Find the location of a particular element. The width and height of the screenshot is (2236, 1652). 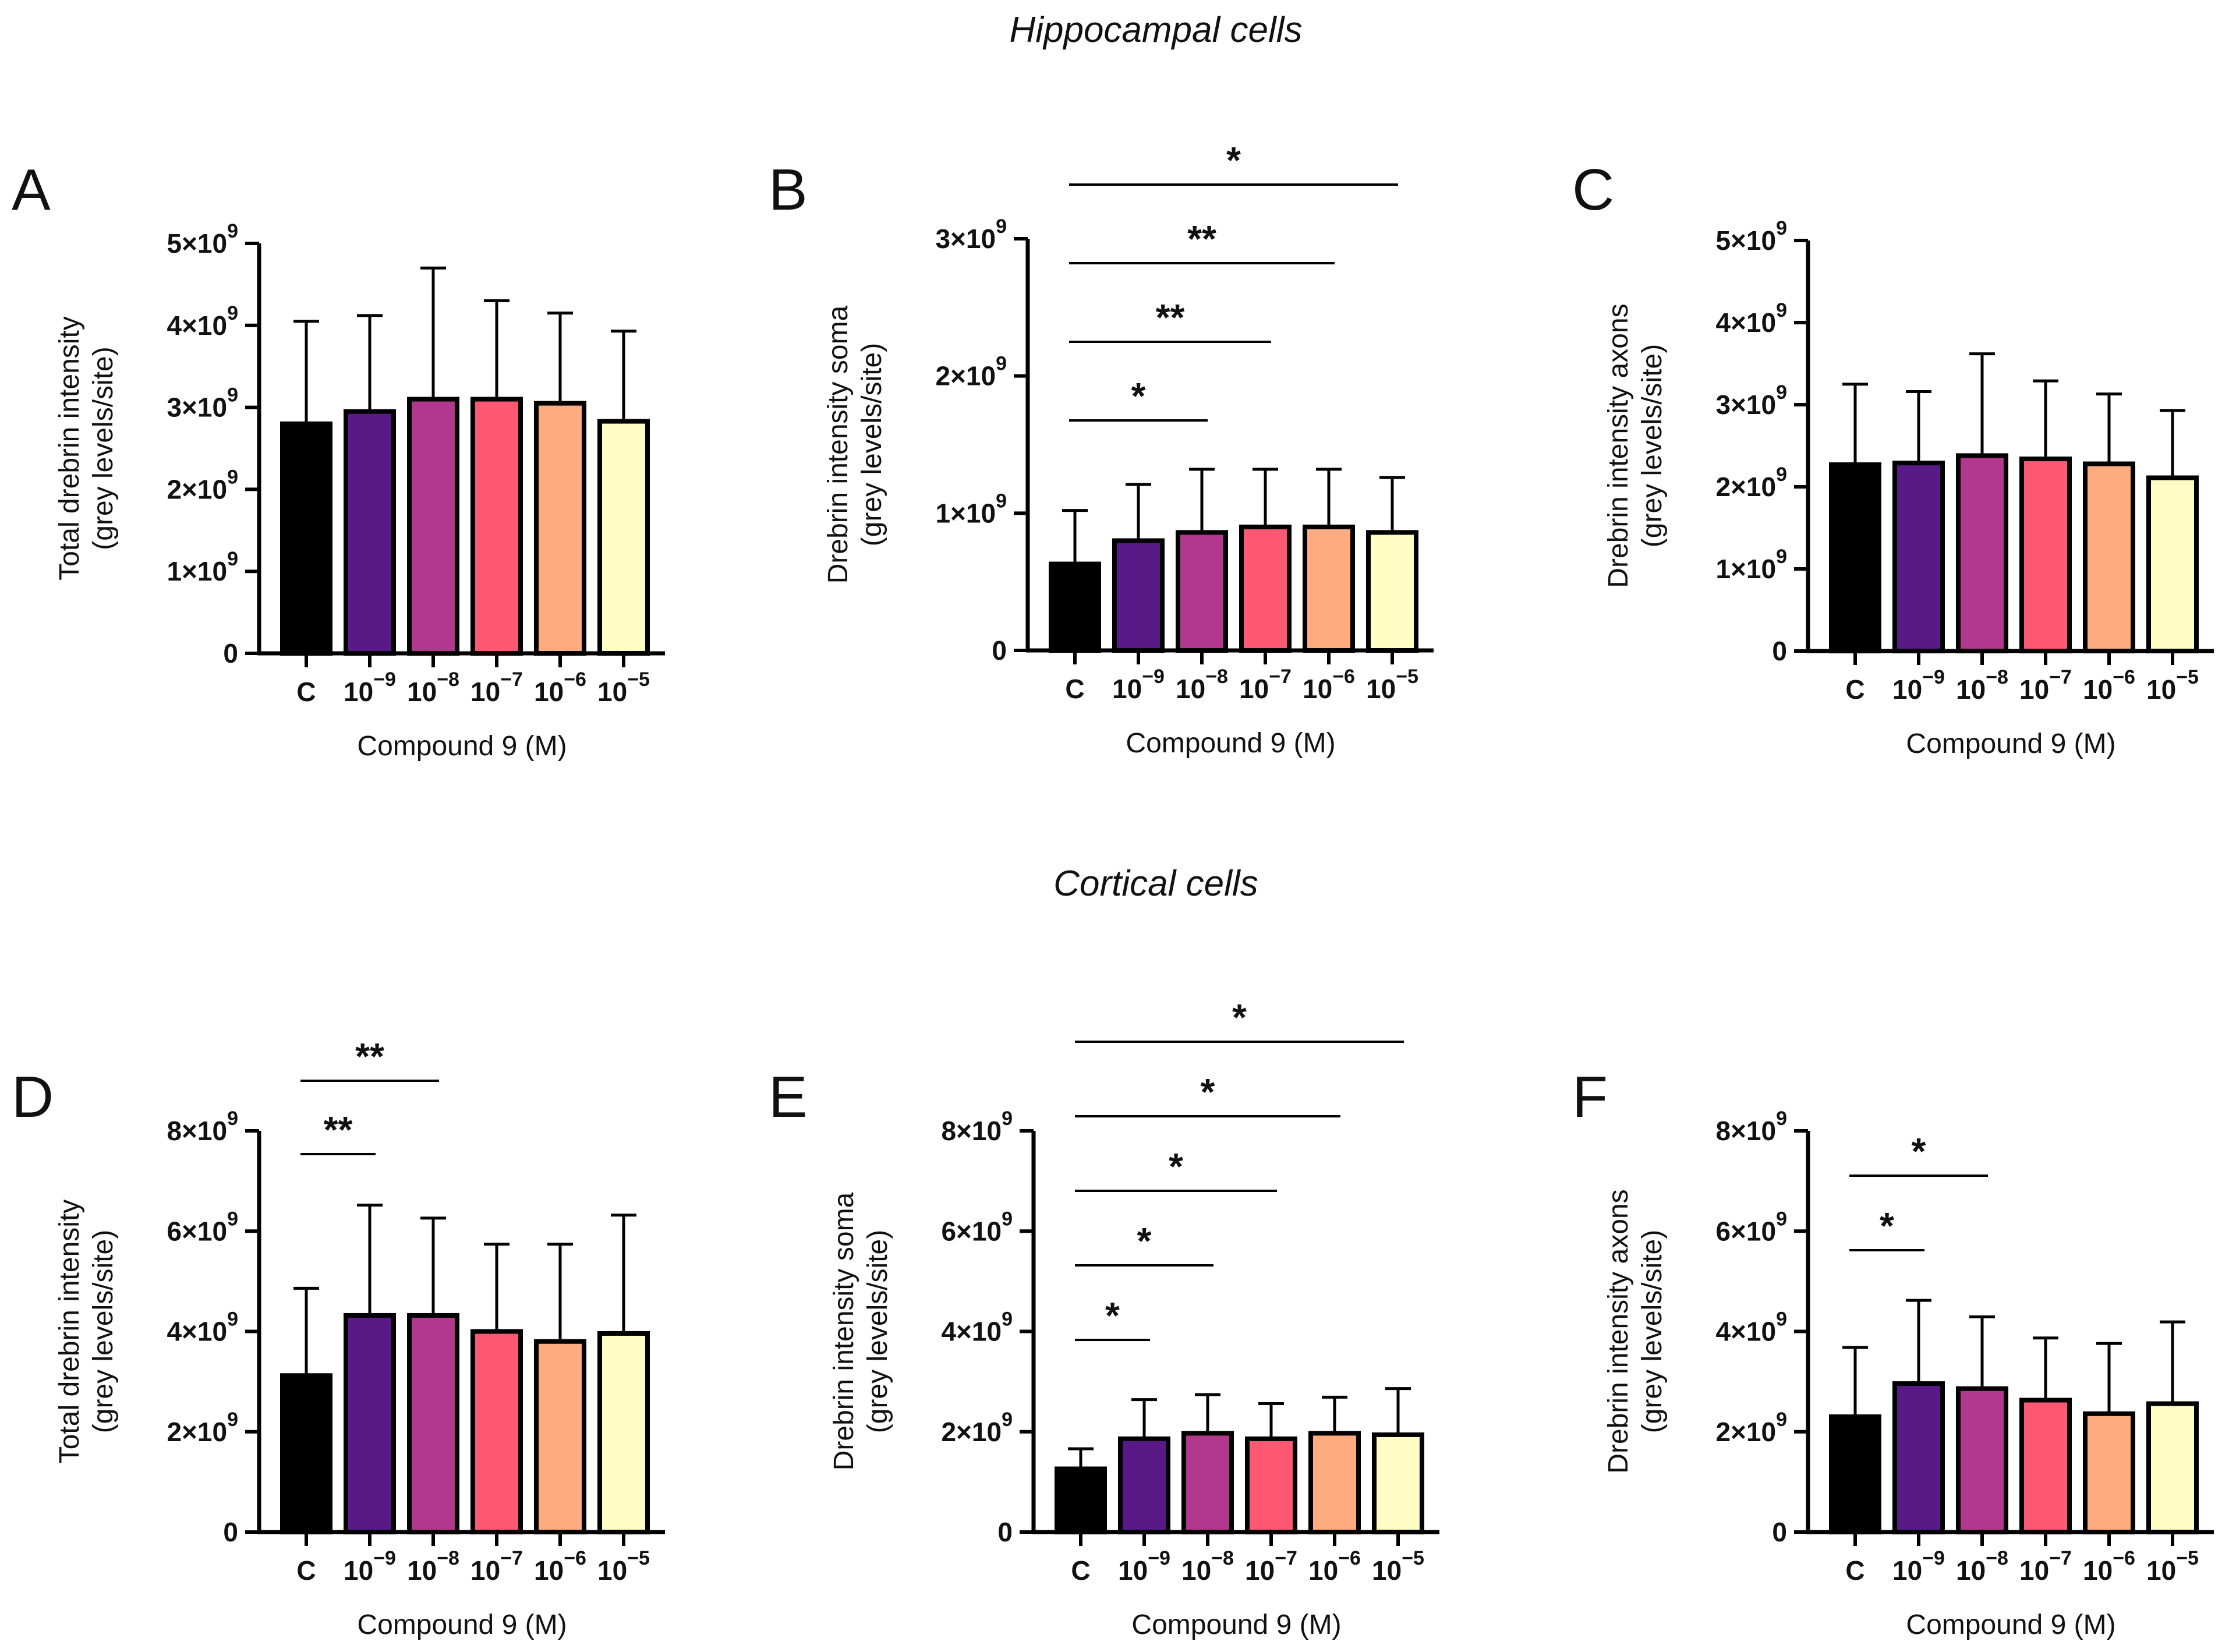

y-axis-title: Drebrin intensity soma is located at coordinates (844, 1331).